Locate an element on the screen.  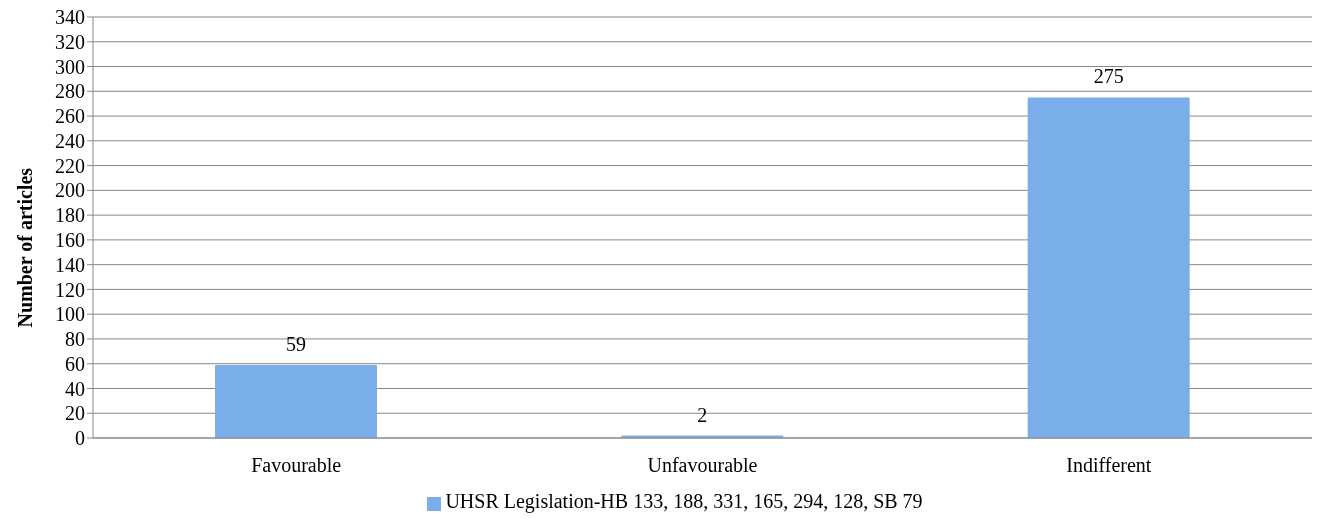
y-tick-label: 260 is located at coordinates (70, 116).